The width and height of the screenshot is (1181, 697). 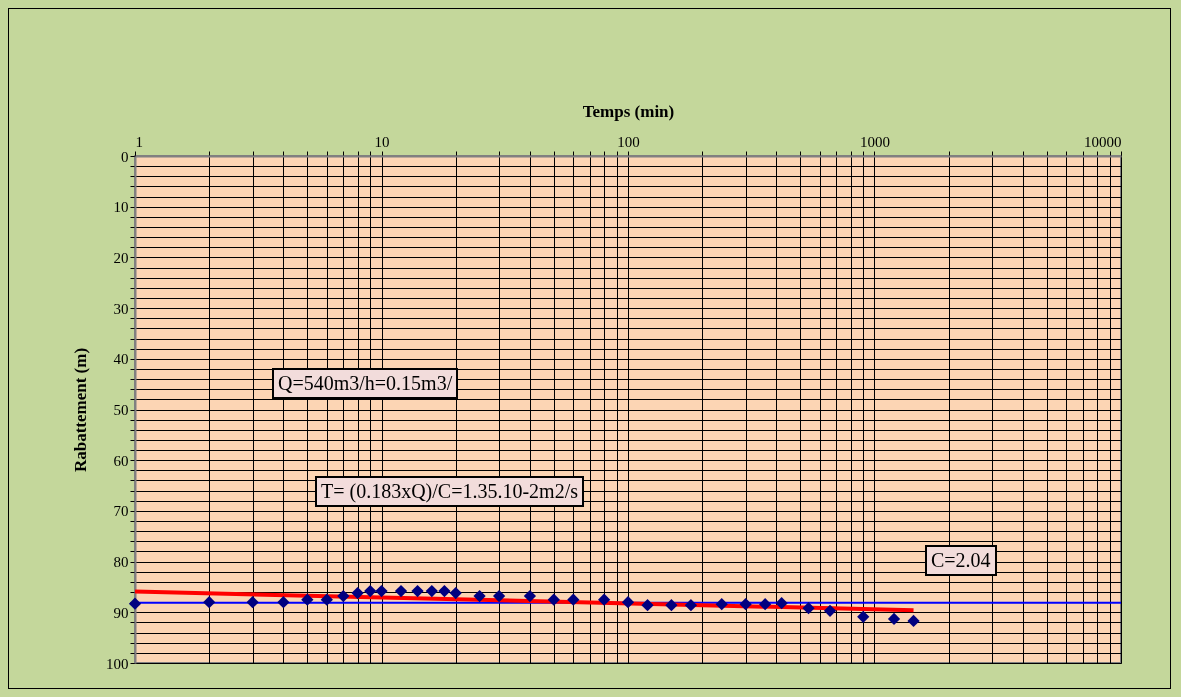 What do you see at coordinates (121, 257) in the screenshot?
I see `y-tick-label: 20` at bounding box center [121, 257].